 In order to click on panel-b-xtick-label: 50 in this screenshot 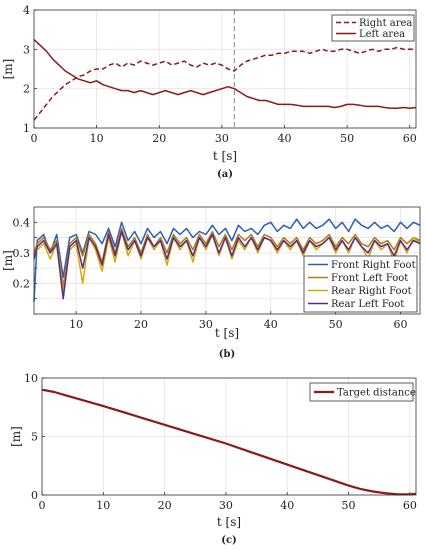, I will do `click(336, 324)`.